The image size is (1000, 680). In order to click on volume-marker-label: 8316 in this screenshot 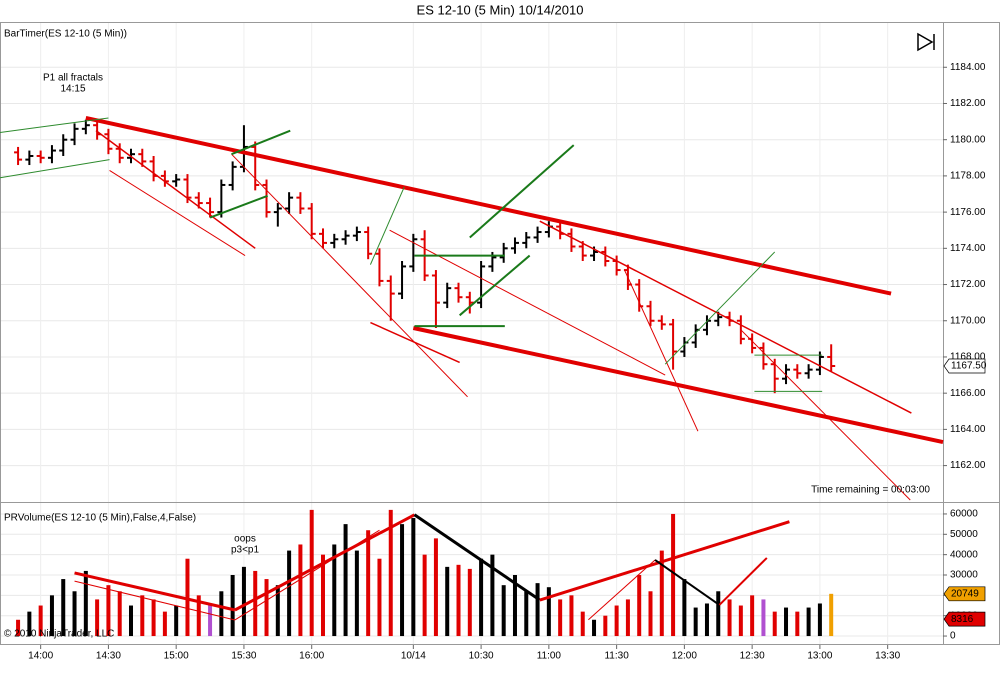, I will do `click(962, 619)`.